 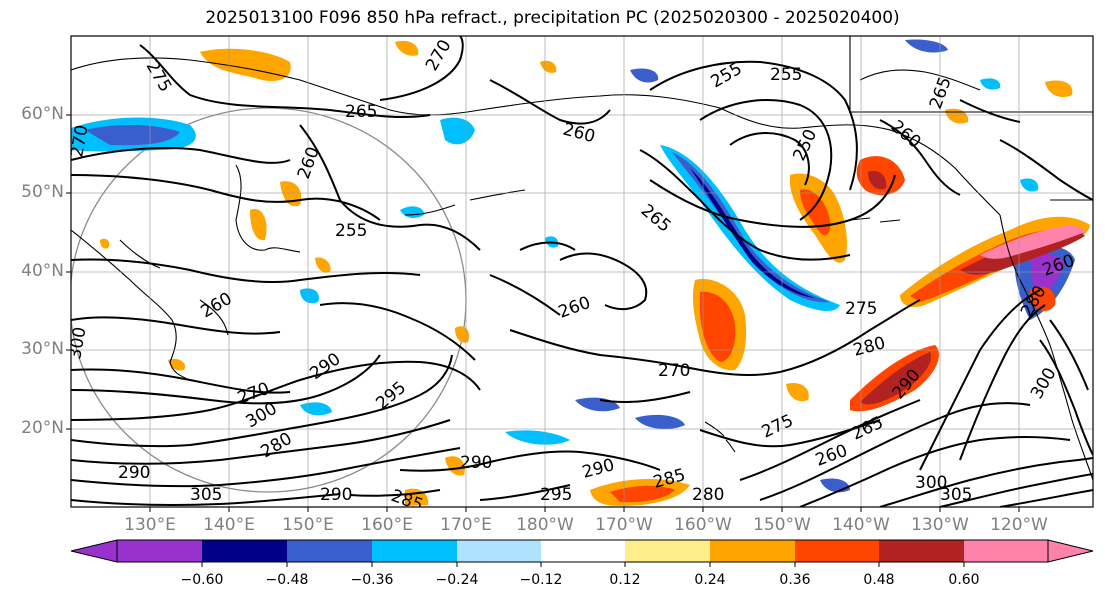 I want to click on lon-label: 160°E, so click(x=387, y=525).